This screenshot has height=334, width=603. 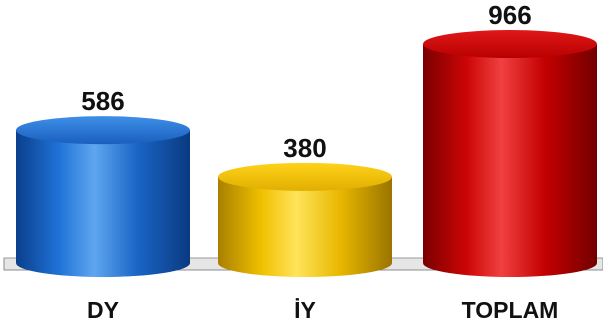 I want to click on value-label: 966, so click(x=509, y=15).